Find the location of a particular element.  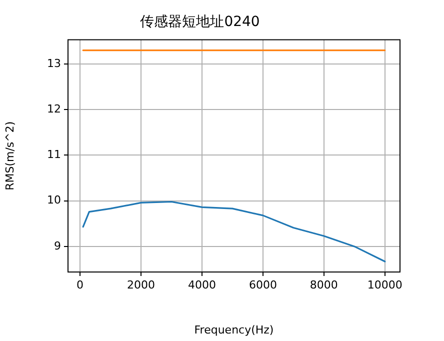

y-tick-label: 9 is located at coordinates (57, 245).